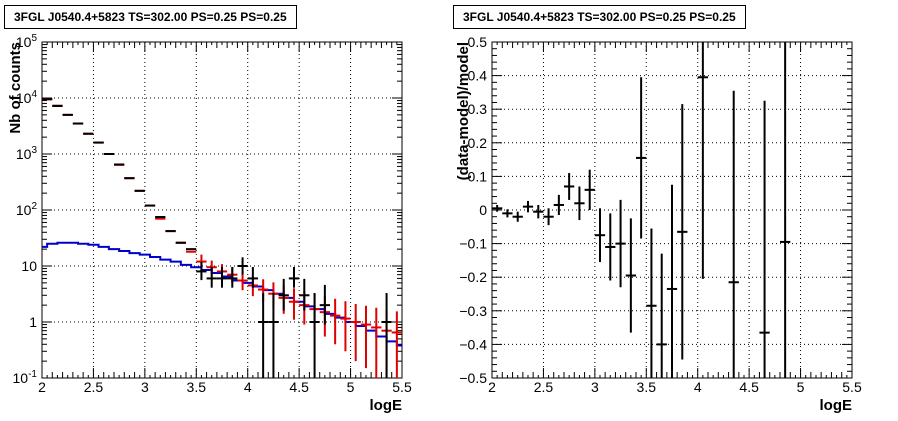 This screenshot has height=421, width=898. What do you see at coordinates (25, 377) in the screenshot?
I see `y-tick-label: 10⁻¹` at bounding box center [25, 377].